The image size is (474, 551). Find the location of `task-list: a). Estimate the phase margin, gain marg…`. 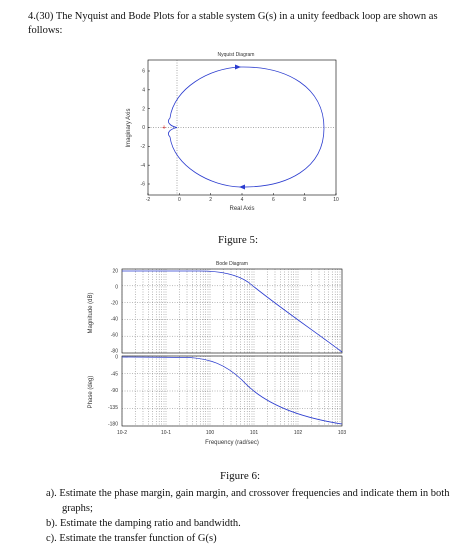

task-list: a). Estimate the phase margin, gain marg… is located at coordinates (251, 516).